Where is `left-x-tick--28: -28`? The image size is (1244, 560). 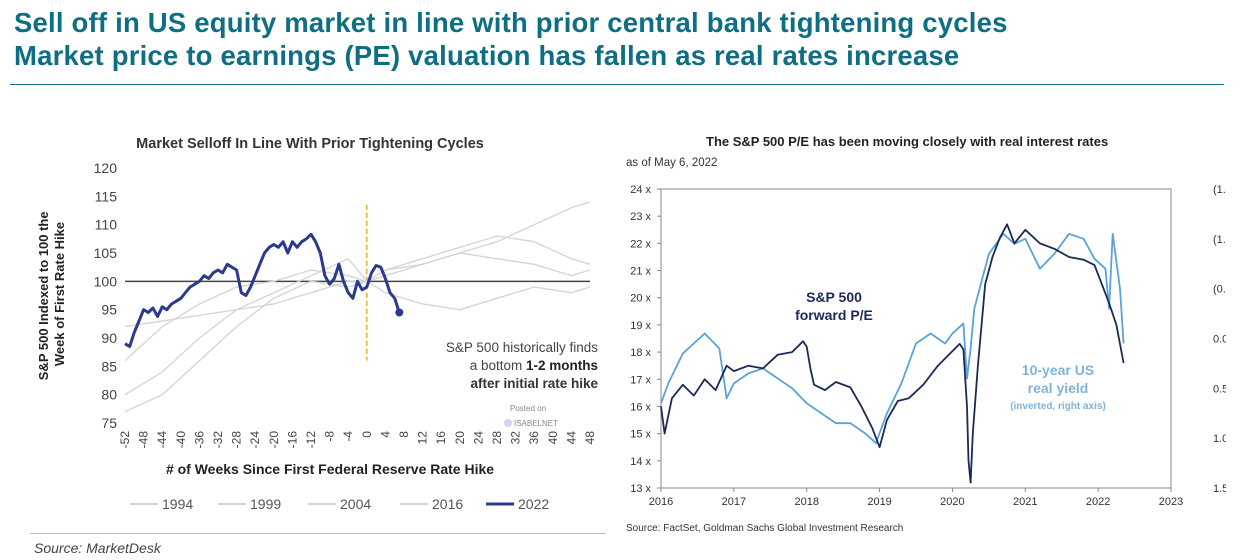 left-x-tick--28: -28 is located at coordinates (237, 440).